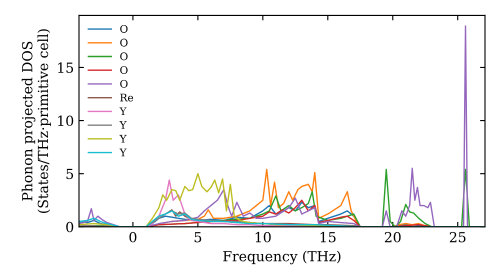  I want to click on y-tick-label: 15, so click(66, 67).